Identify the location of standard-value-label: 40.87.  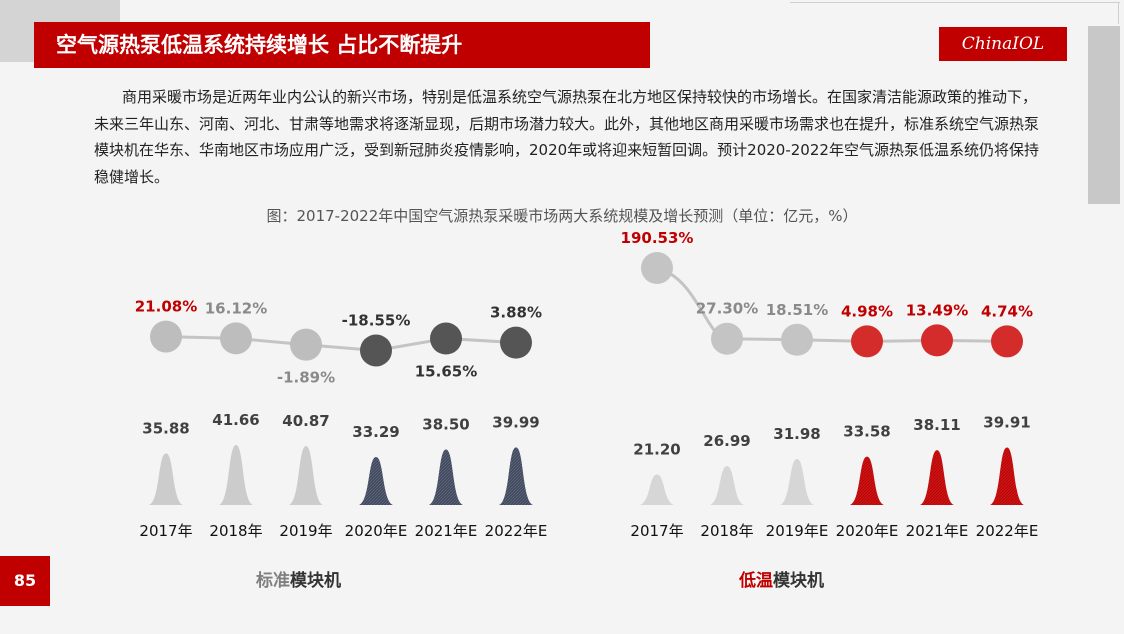
(305, 421).